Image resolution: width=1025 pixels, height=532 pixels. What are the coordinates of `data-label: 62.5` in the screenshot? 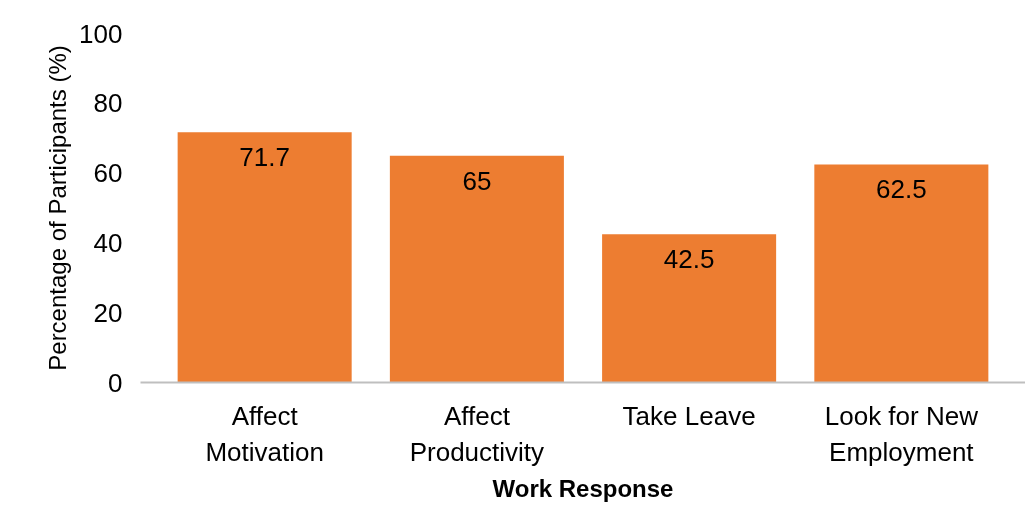 It's located at (901, 189).